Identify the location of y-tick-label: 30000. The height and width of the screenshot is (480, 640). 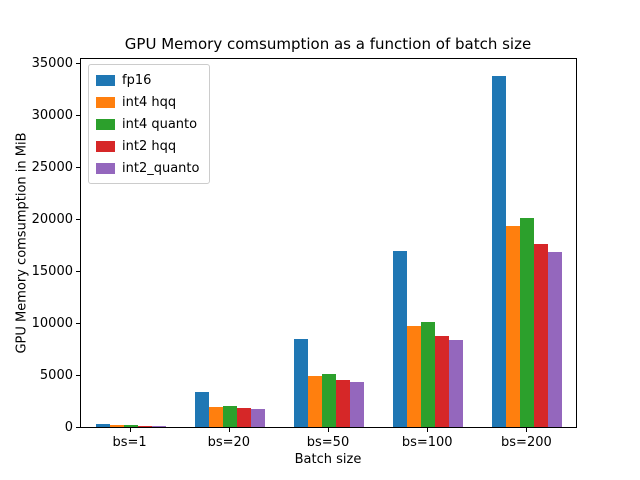
(52, 116).